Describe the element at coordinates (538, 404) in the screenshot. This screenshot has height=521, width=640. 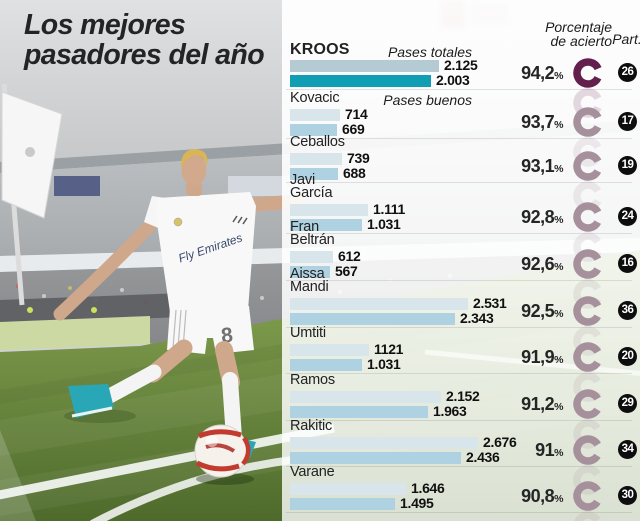
I see `percent-value: 91,2` at that location.